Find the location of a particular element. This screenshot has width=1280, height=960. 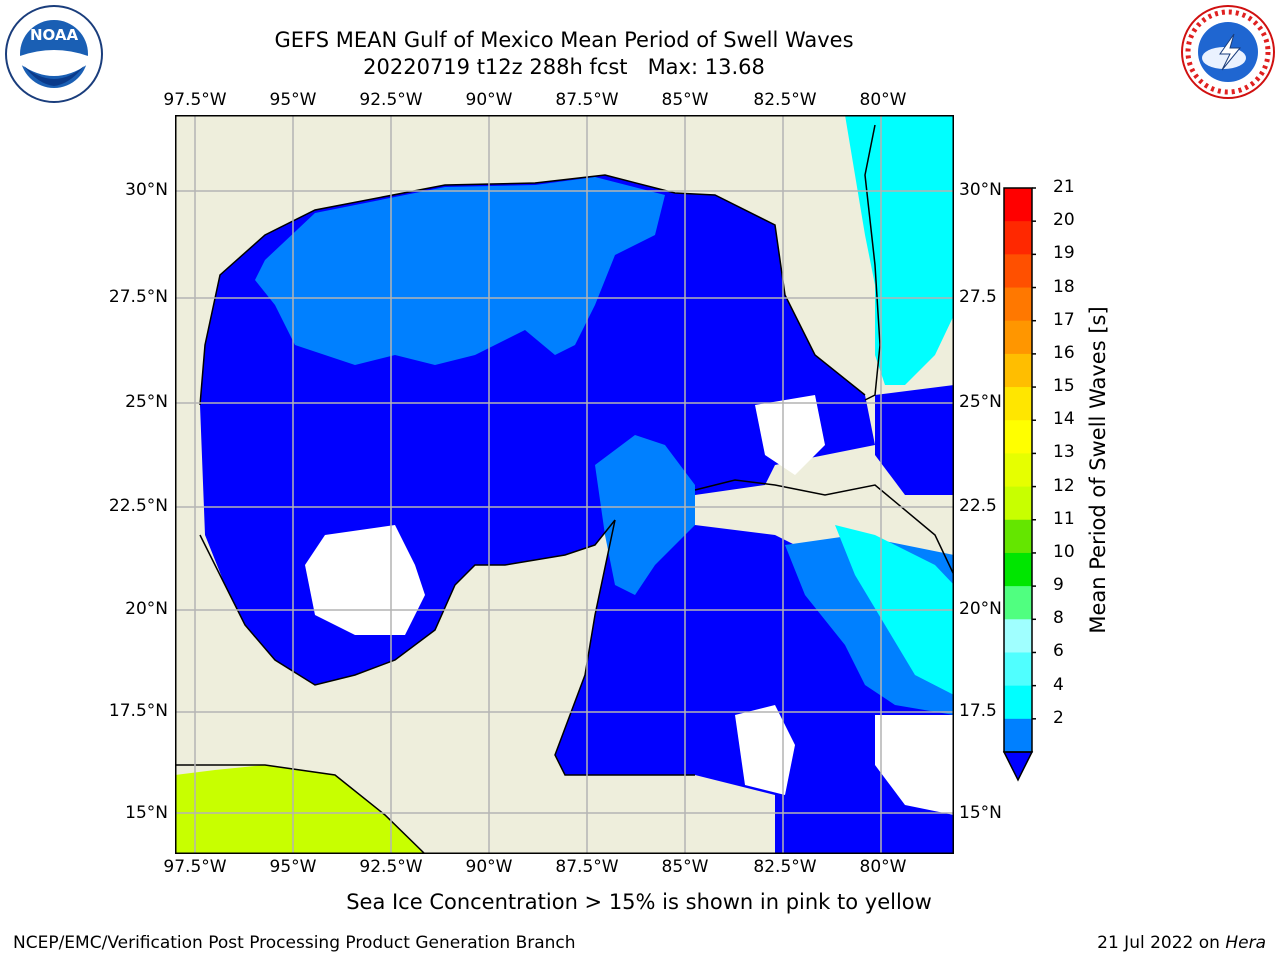

lon-label-bottom: 92.5°W is located at coordinates (391, 867).